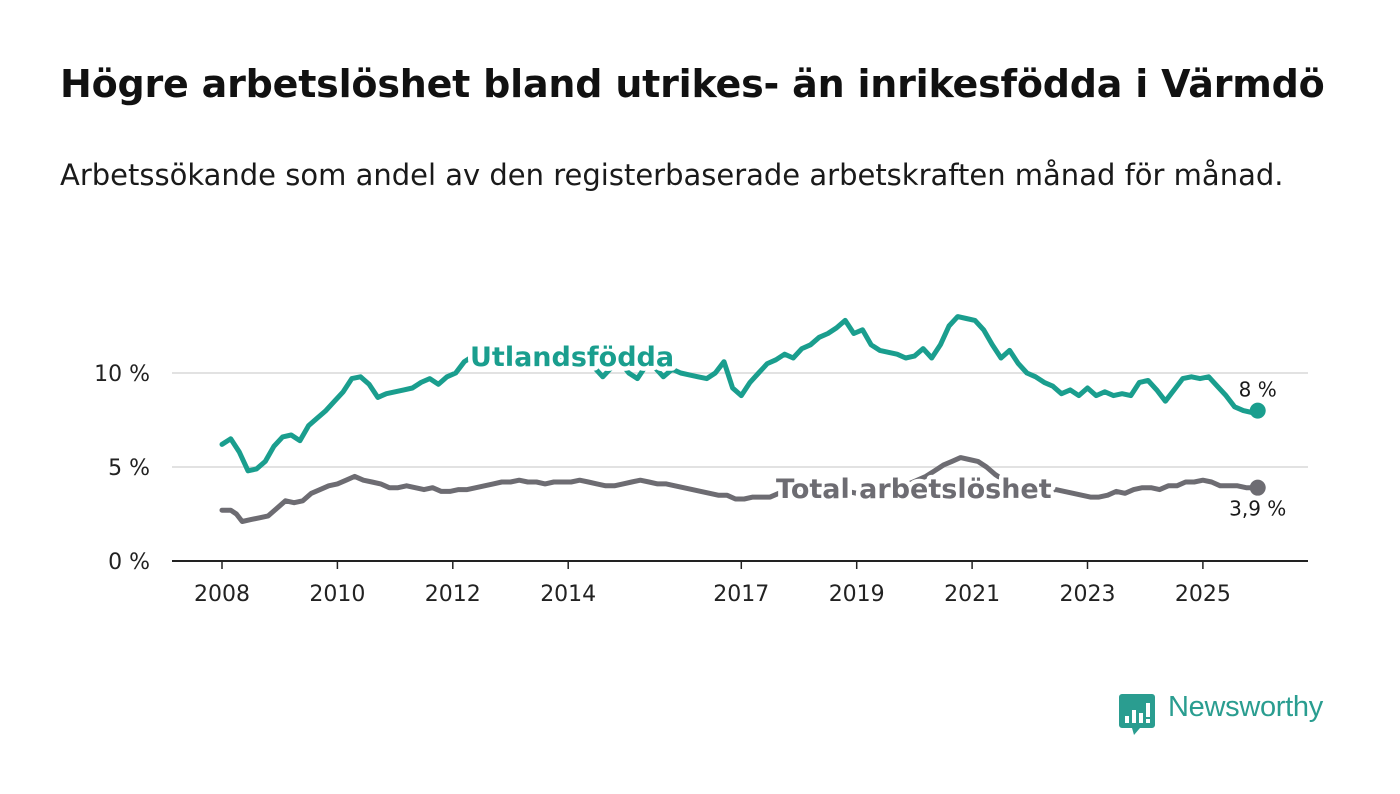 Image resolution: width=1400 pixels, height=794 pixels. What do you see at coordinates (129, 562) in the screenshot?
I see `y-tick-label: 0 %` at bounding box center [129, 562].